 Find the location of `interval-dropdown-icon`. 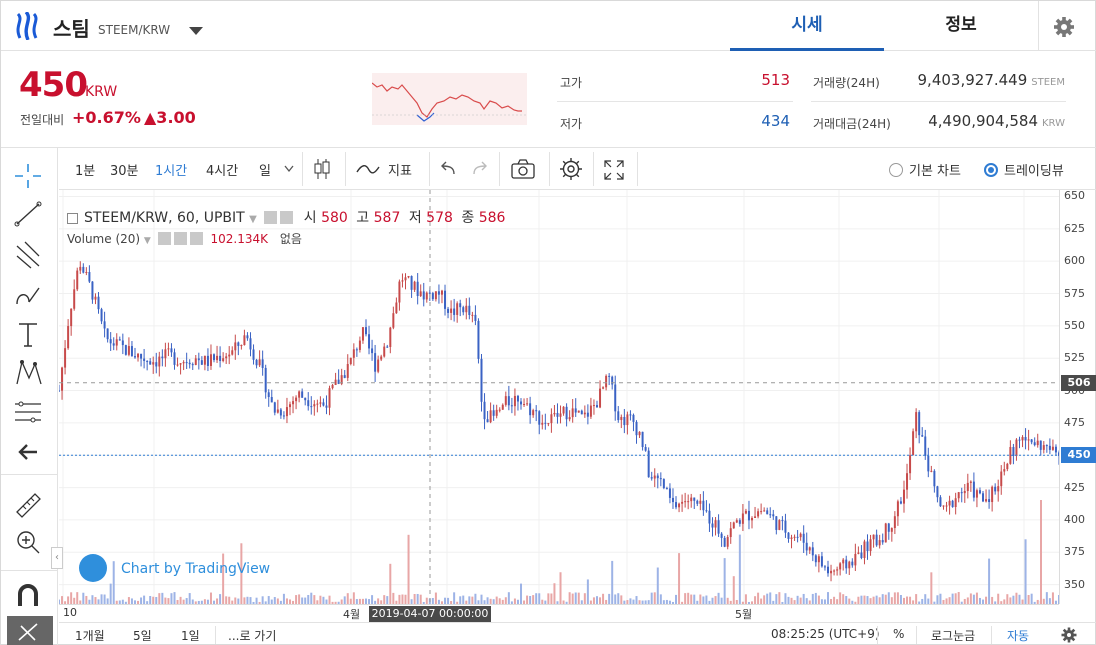

interval-dropdown-icon is located at coordinates (289, 169).